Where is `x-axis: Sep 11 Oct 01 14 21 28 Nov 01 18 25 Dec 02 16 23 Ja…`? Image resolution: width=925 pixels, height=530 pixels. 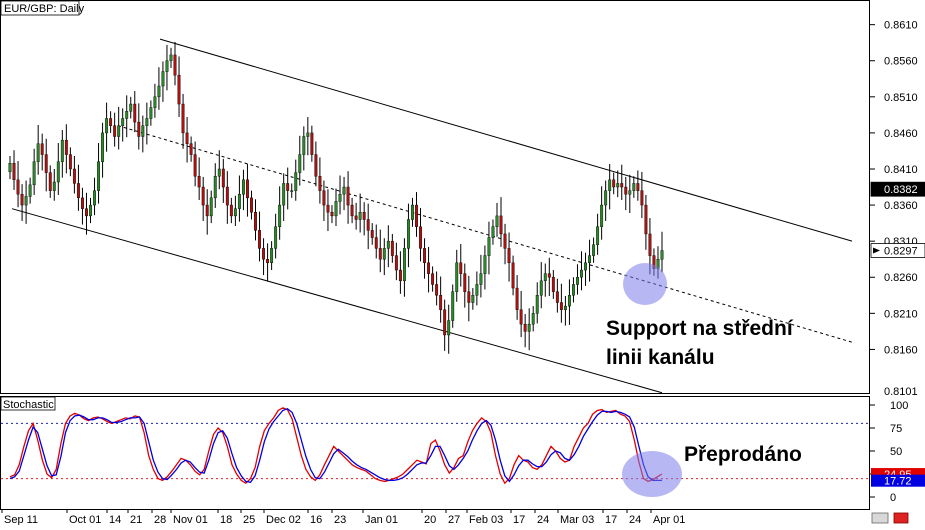 x-axis: Sep 11 Oct 01 14 21 28 Nov 01 18 25 Dec 02 16 23 Ja… is located at coordinates (343, 517).